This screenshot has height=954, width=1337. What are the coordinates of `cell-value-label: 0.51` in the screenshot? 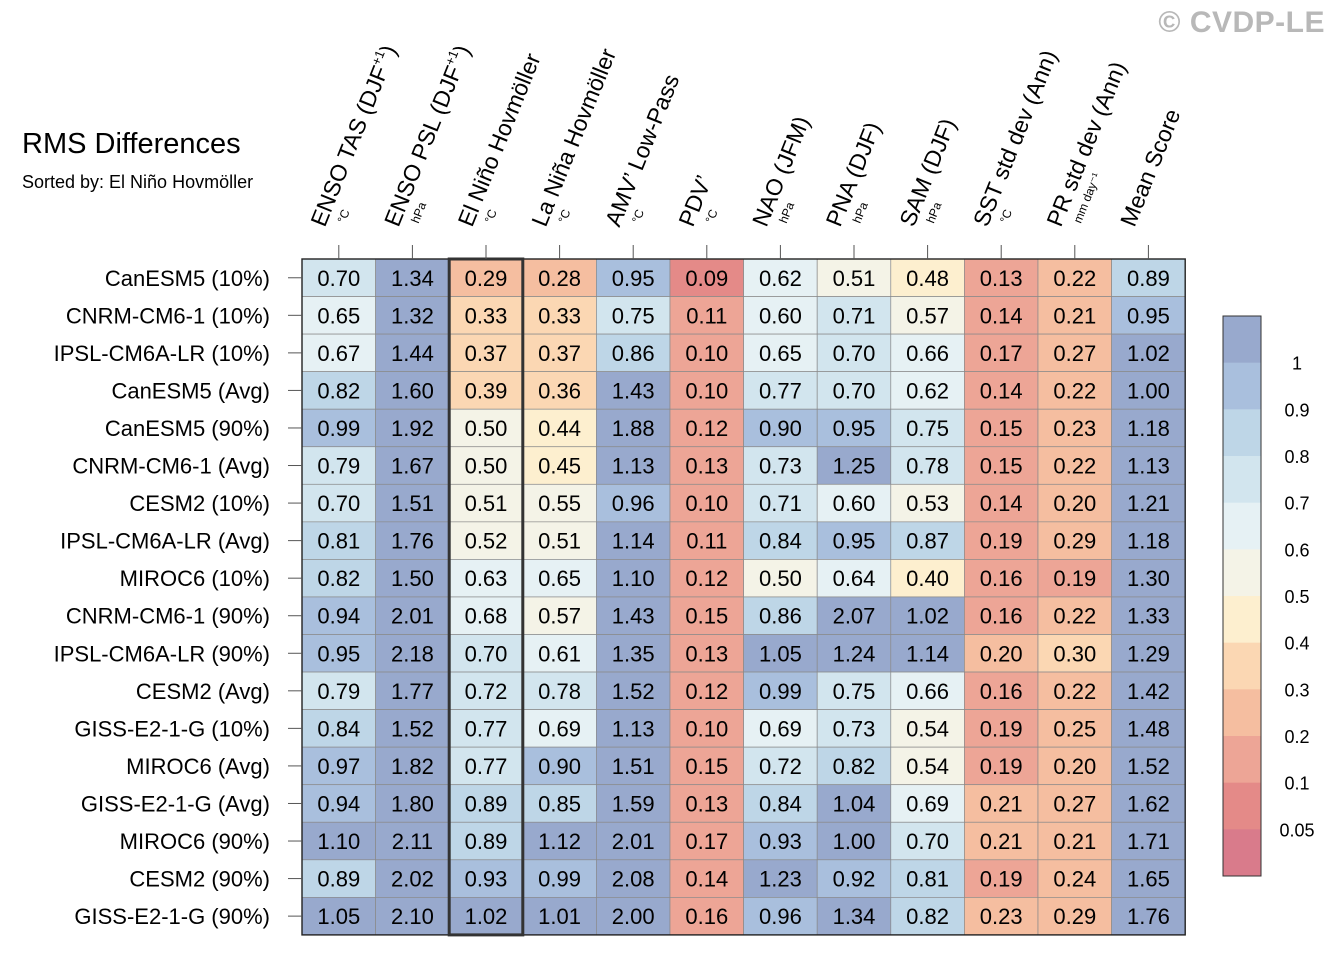 It's located at (854, 278).